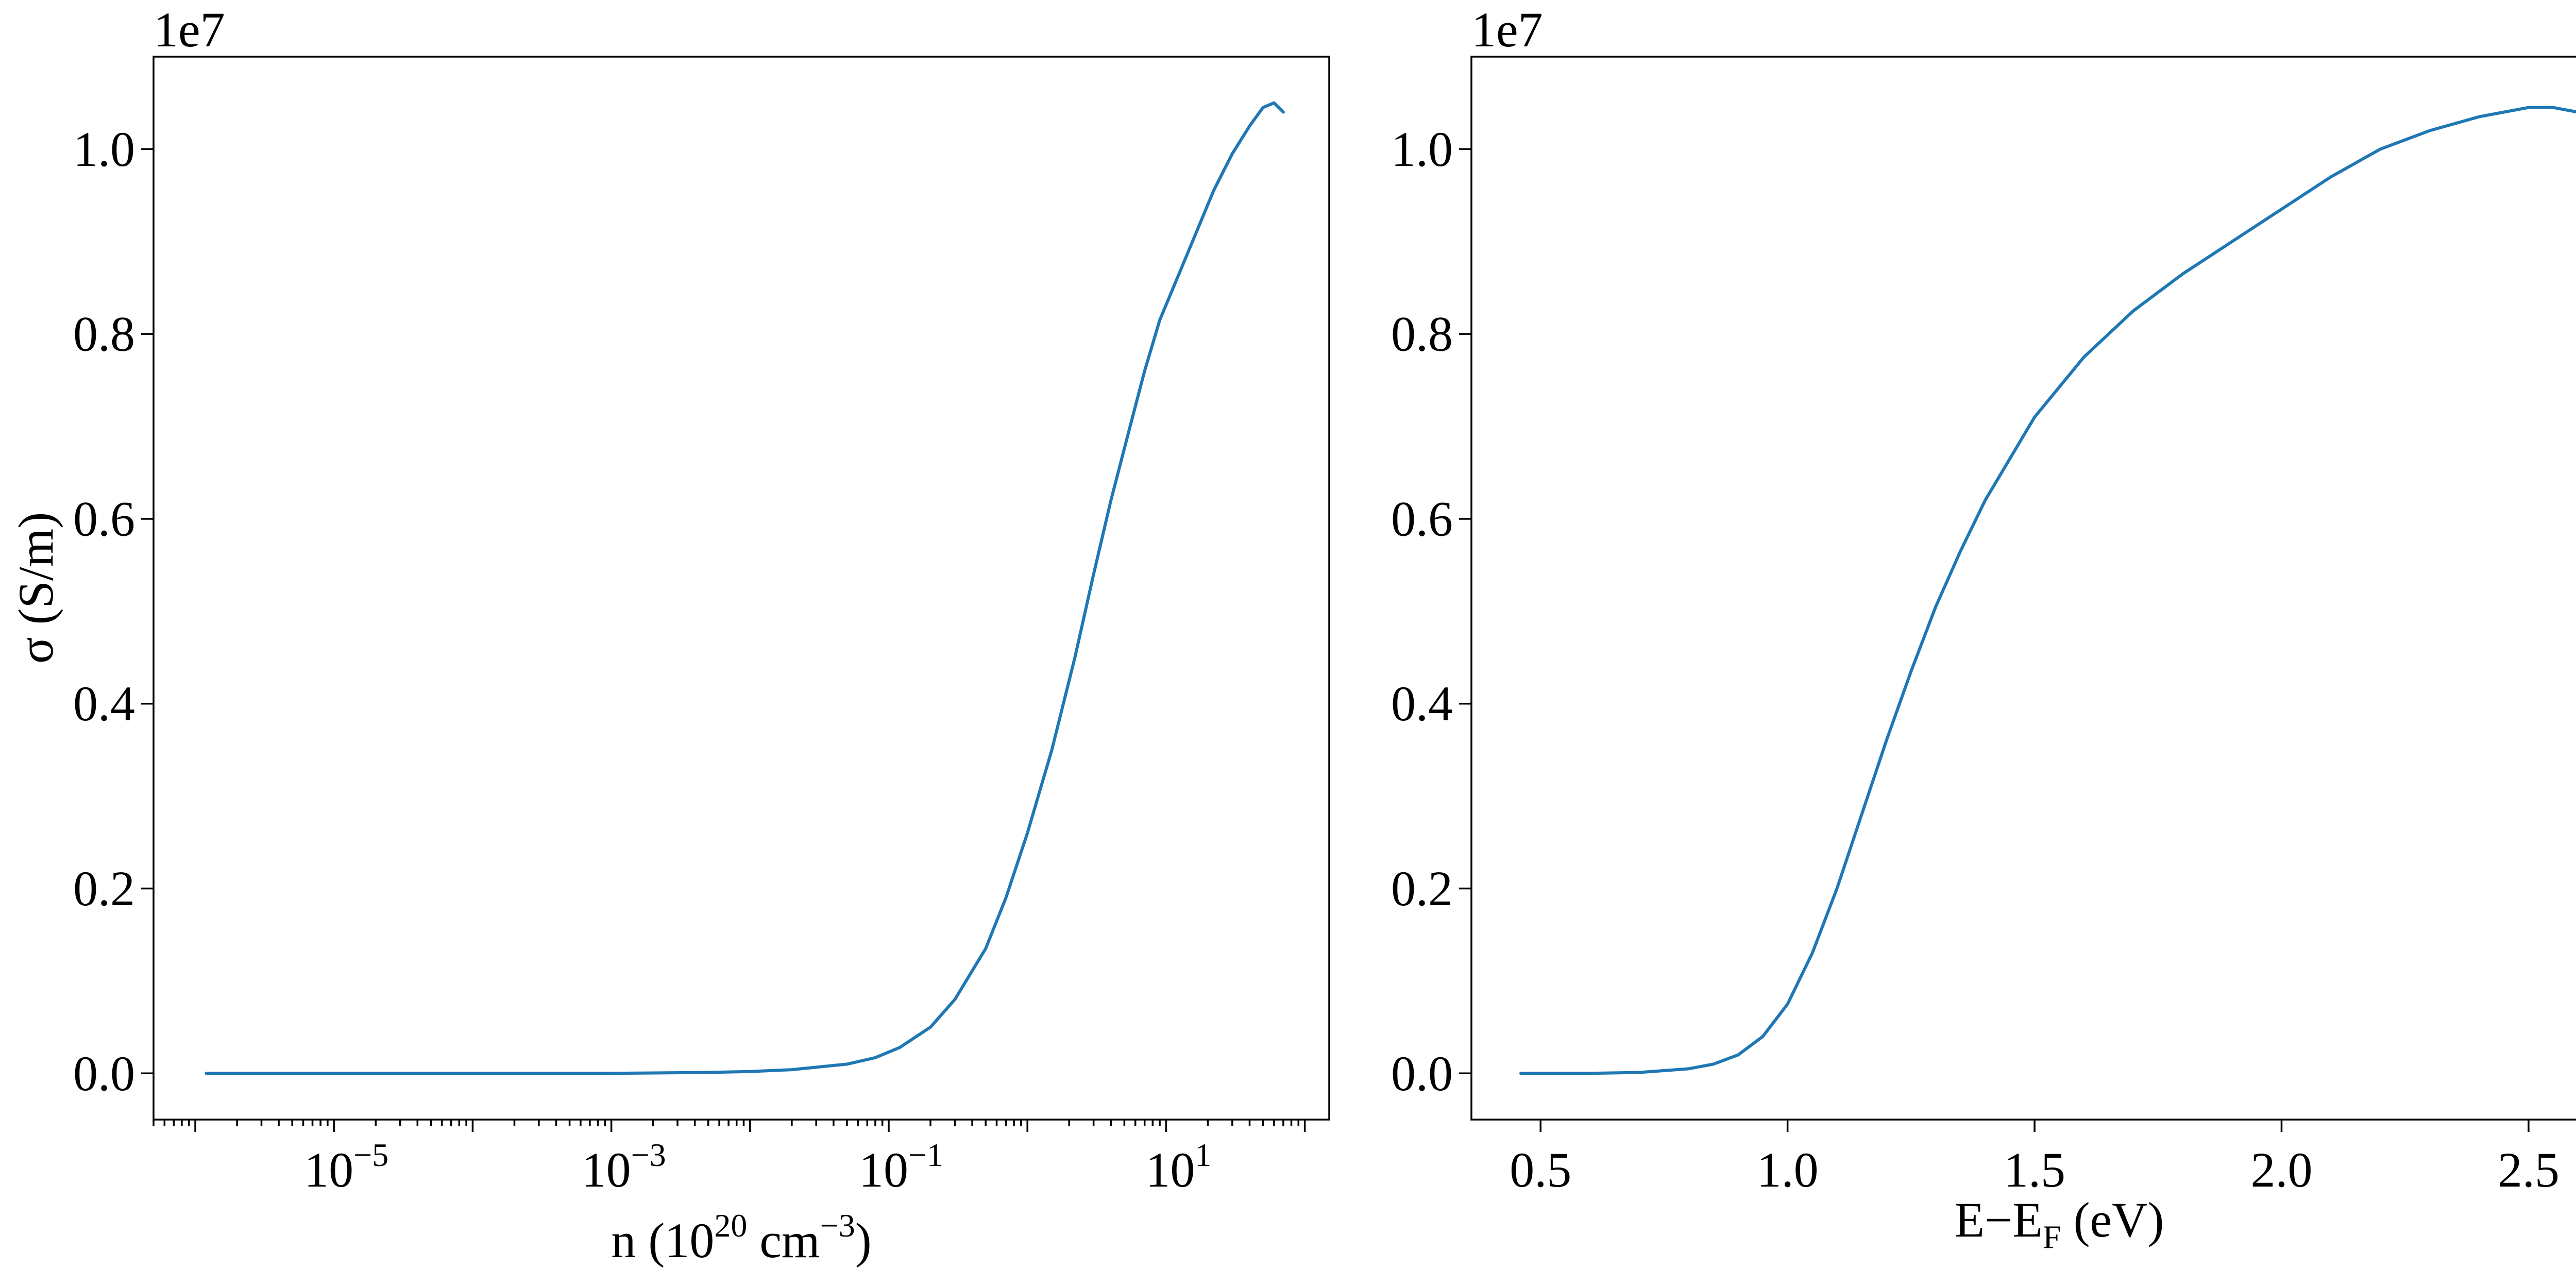 The height and width of the screenshot is (1286, 2576). Describe the element at coordinates (624, 1167) in the screenshot. I see `x-tick-label: 10⁻³` at that location.